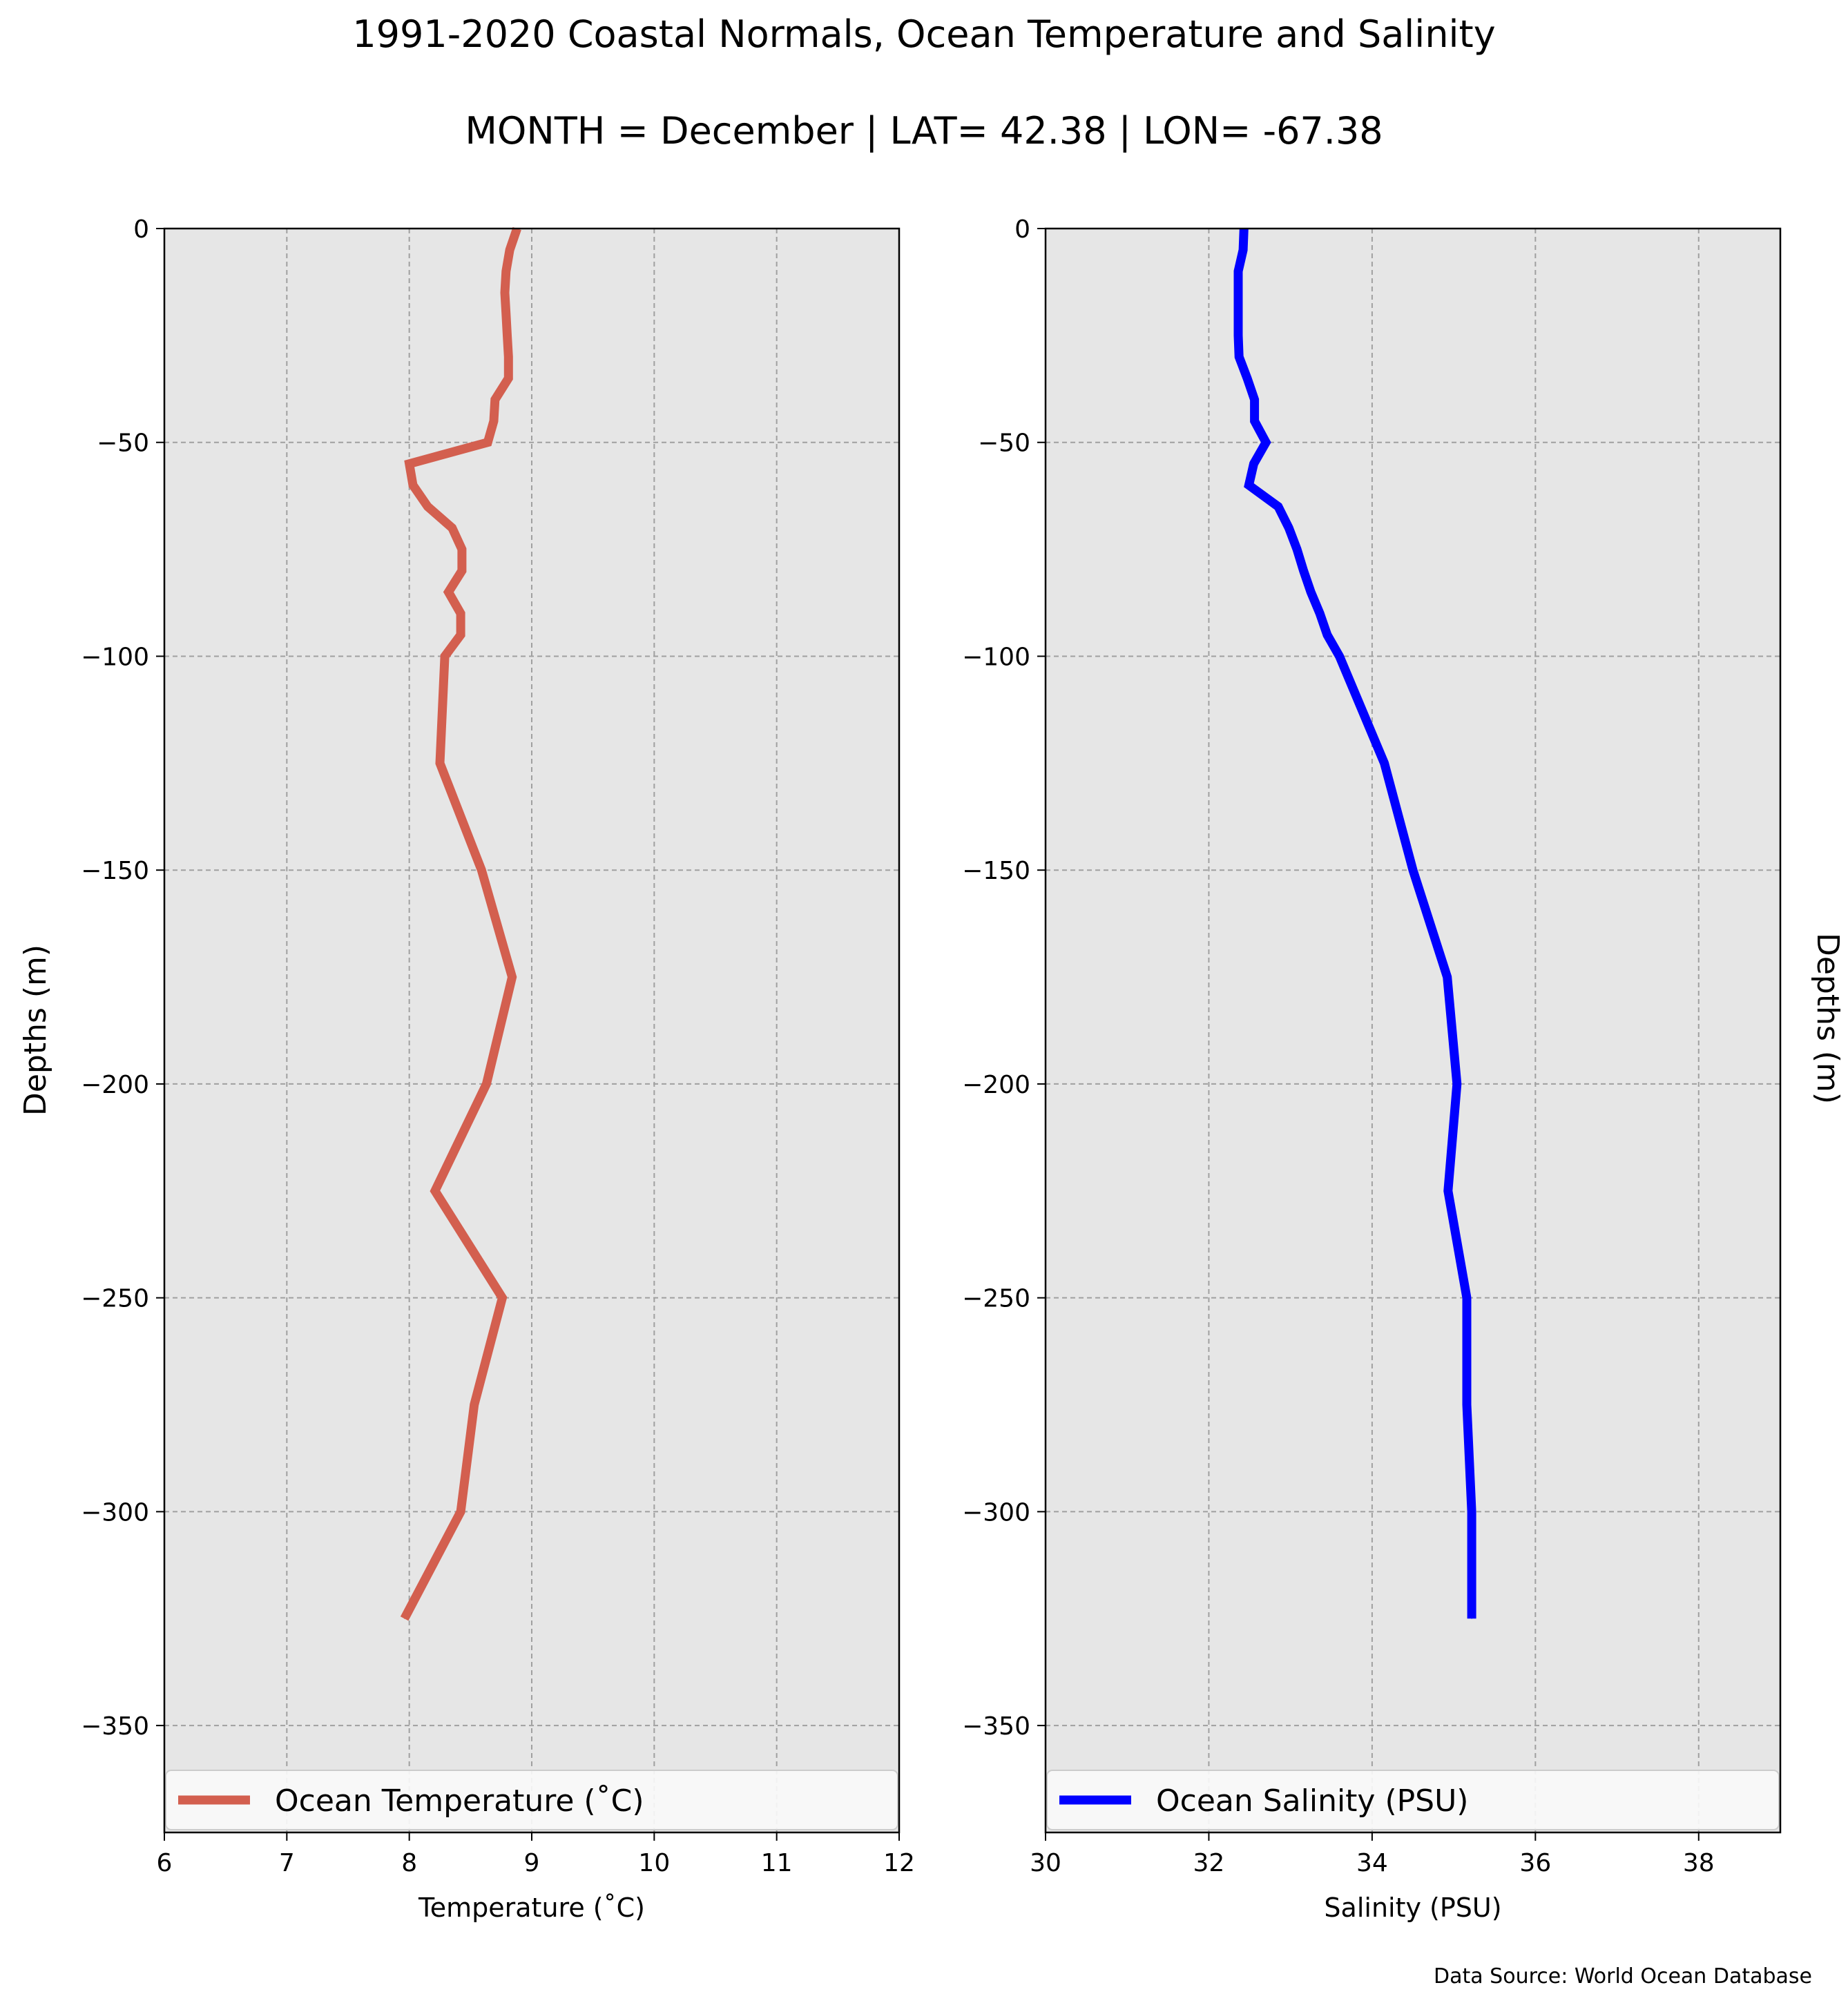 This screenshot has height=2003, width=1848. What do you see at coordinates (409, 1863) in the screenshot?
I see `x-tick-label: 8` at bounding box center [409, 1863].